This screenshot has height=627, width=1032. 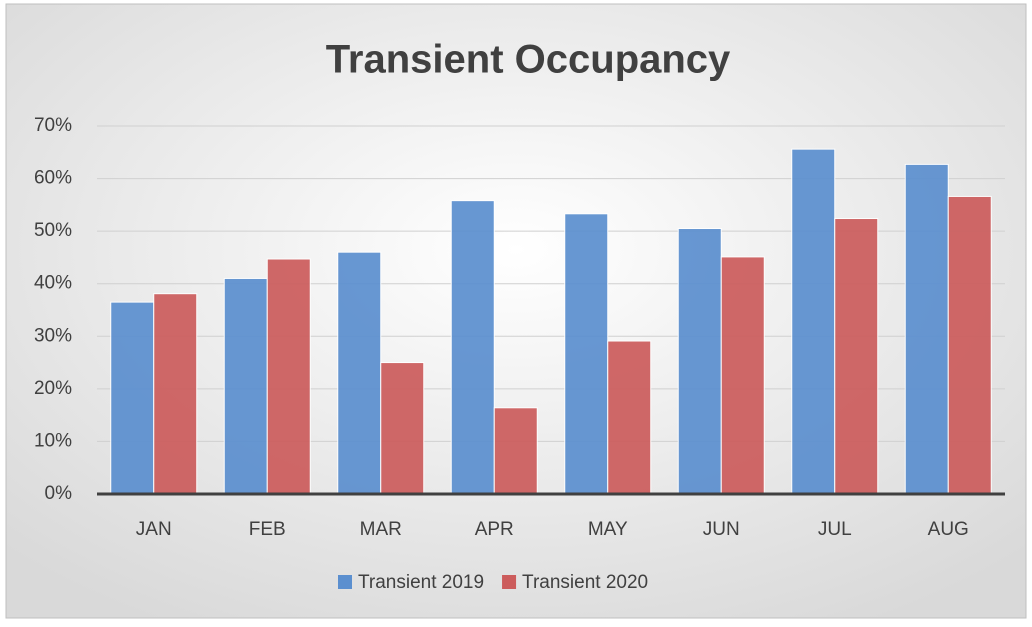 What do you see at coordinates (53, 125) in the screenshot?
I see `y-tick-label: 70%` at bounding box center [53, 125].